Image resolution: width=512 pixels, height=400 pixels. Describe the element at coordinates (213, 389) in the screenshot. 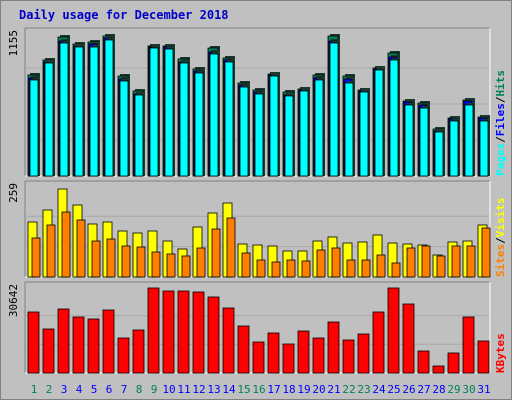

I see `day-label-13: 13` at that location.